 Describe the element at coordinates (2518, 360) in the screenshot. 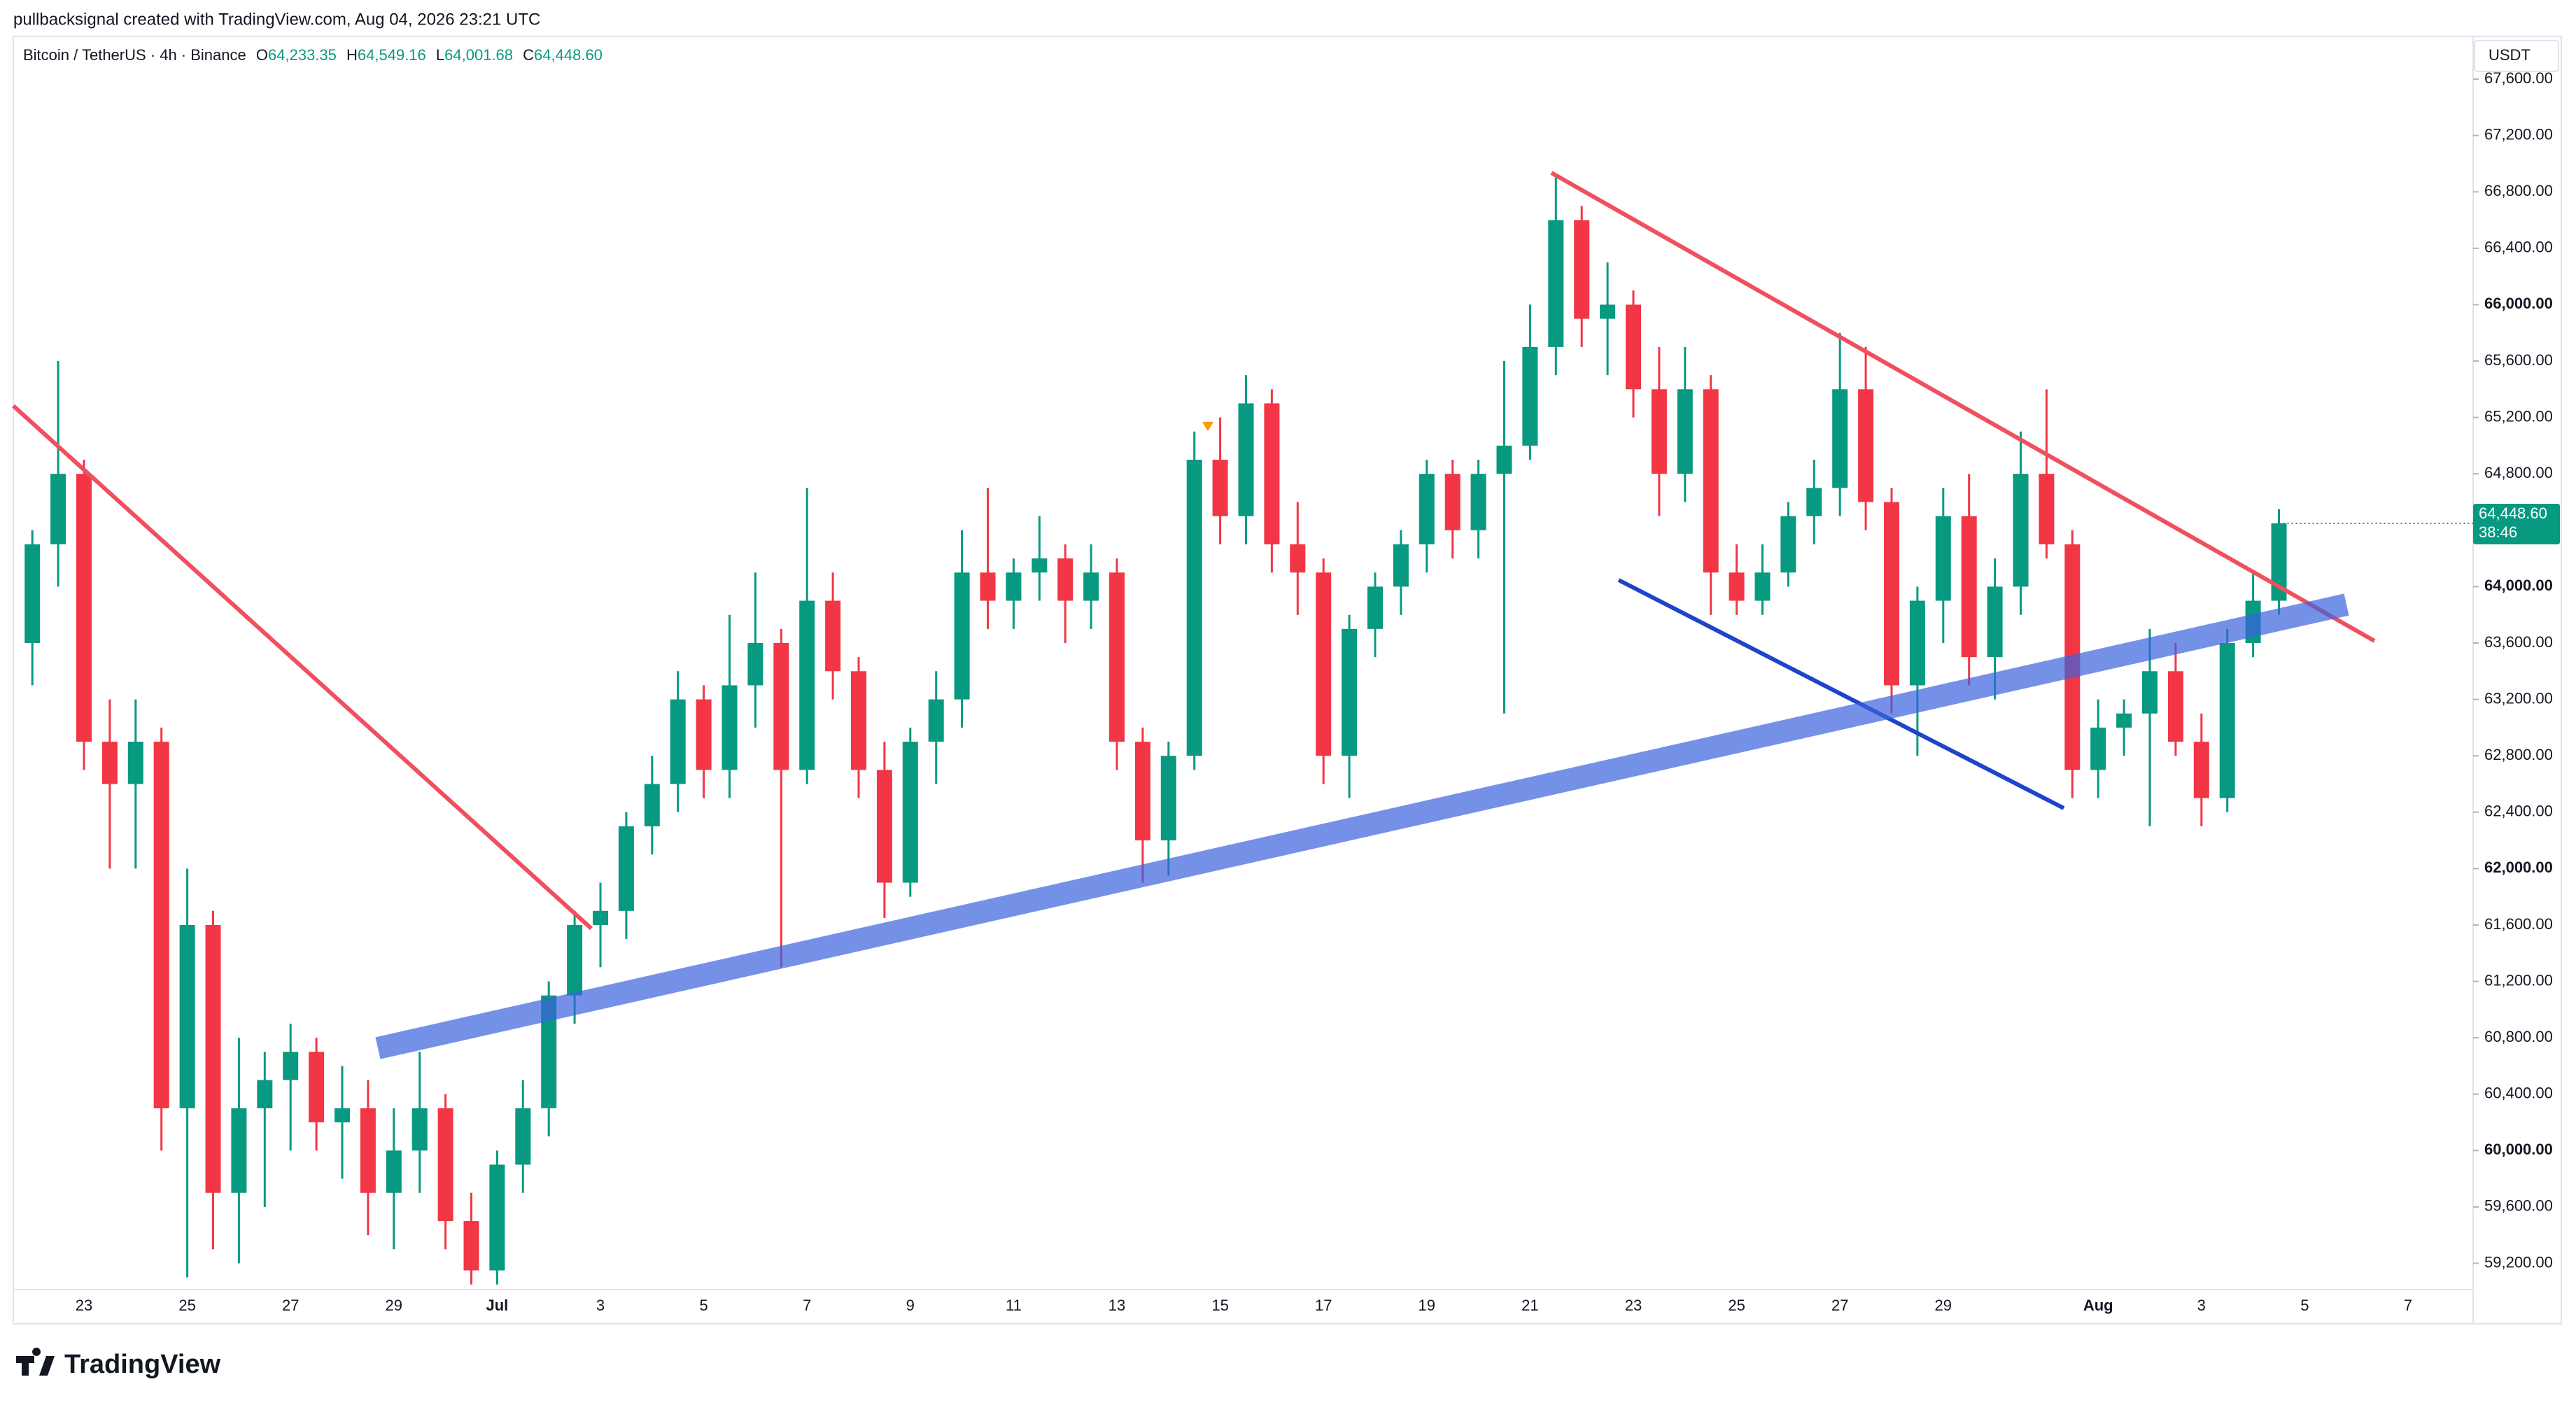

I see `y-tick-label: 65,600.00` at that location.